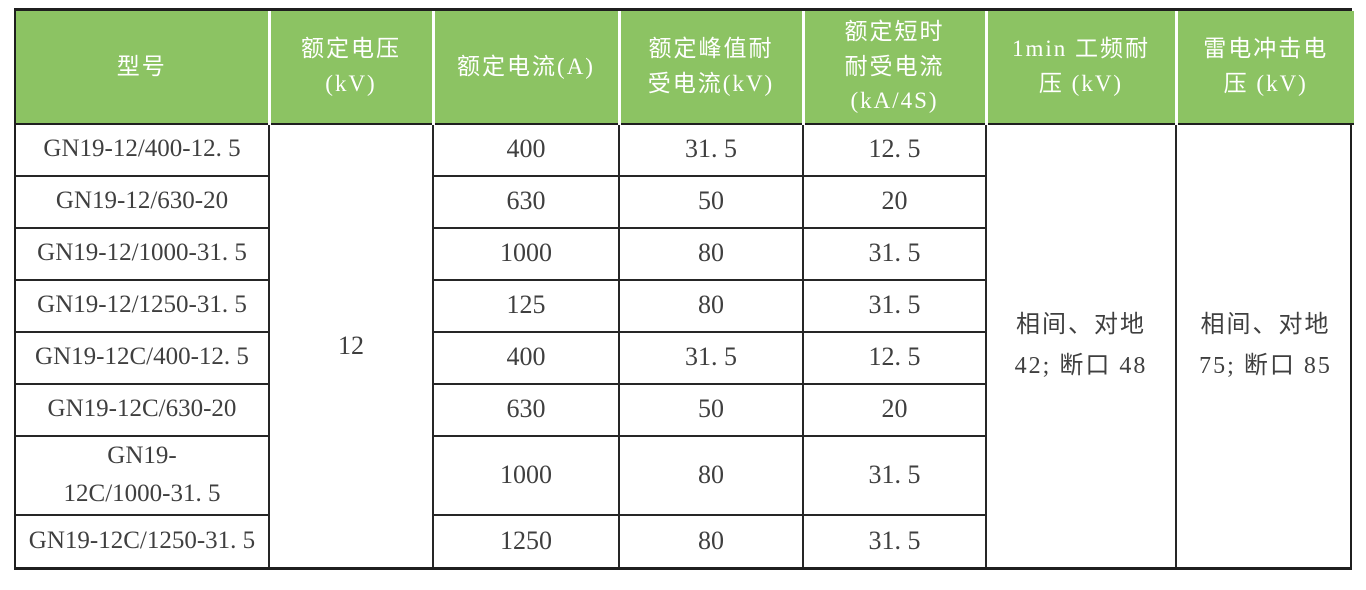 Image resolution: width=1366 pixels, height=590 pixels. I want to click on rated-current-cell: 1250, so click(526, 540).